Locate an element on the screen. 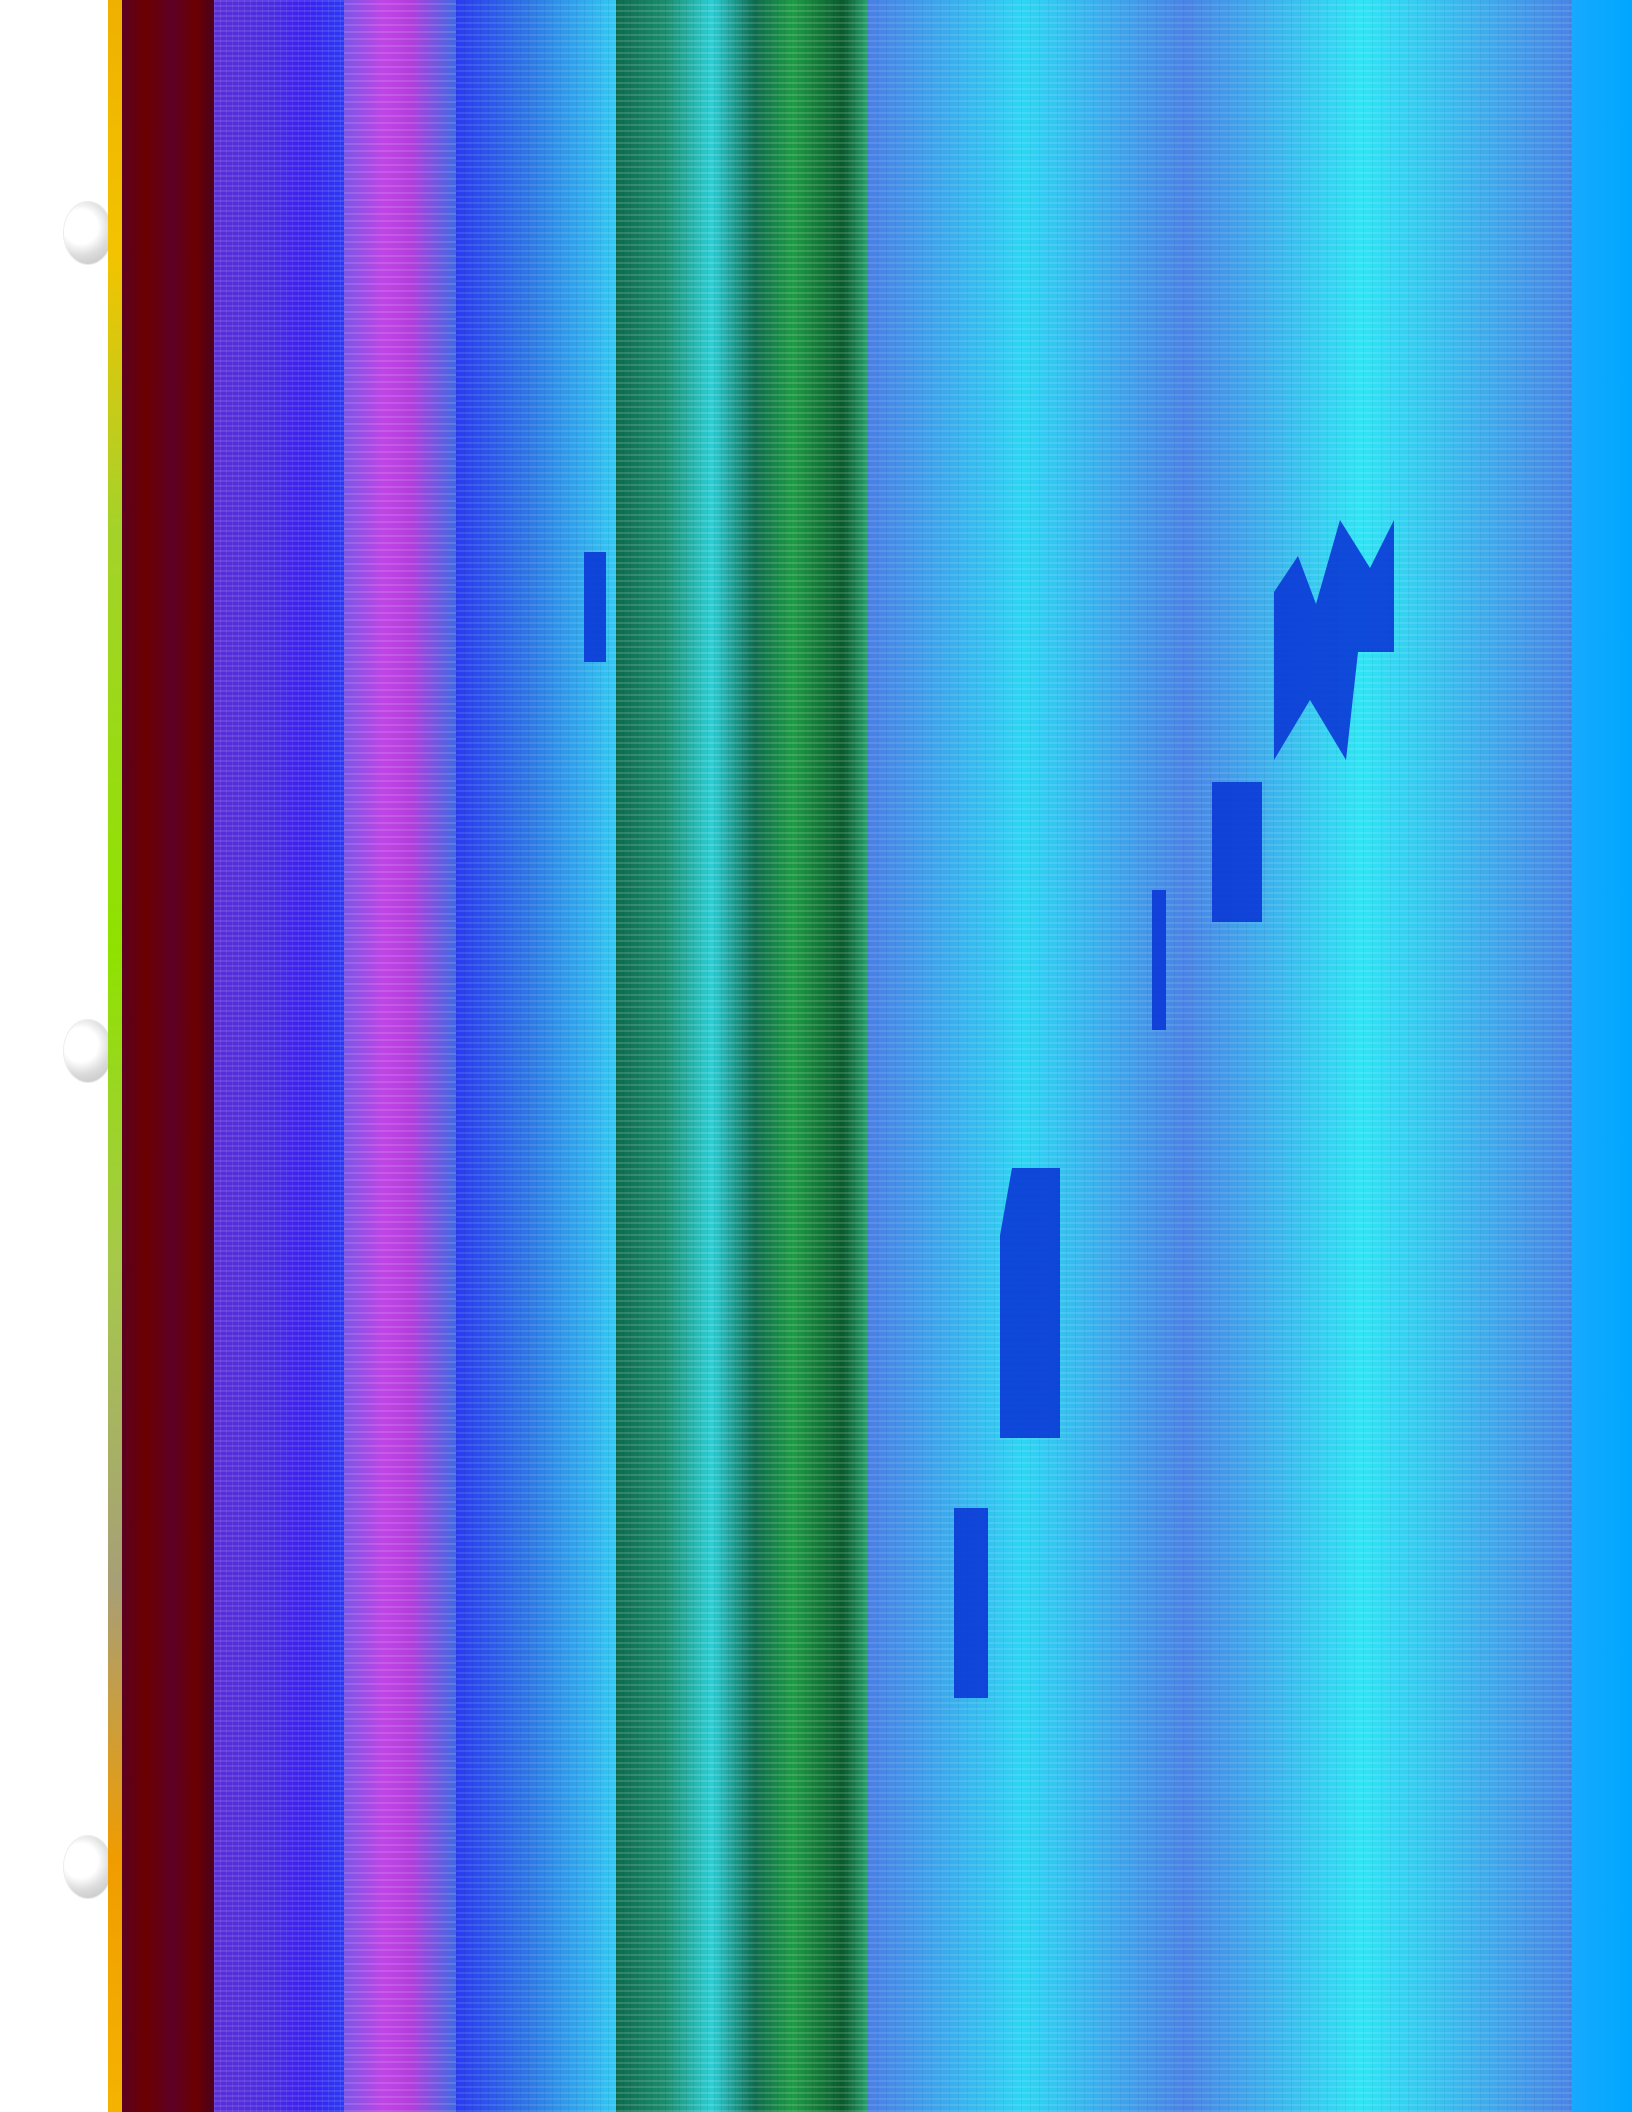 This screenshot has width=1632, height=2112. color-band-orange is located at coordinates (115, 1056).